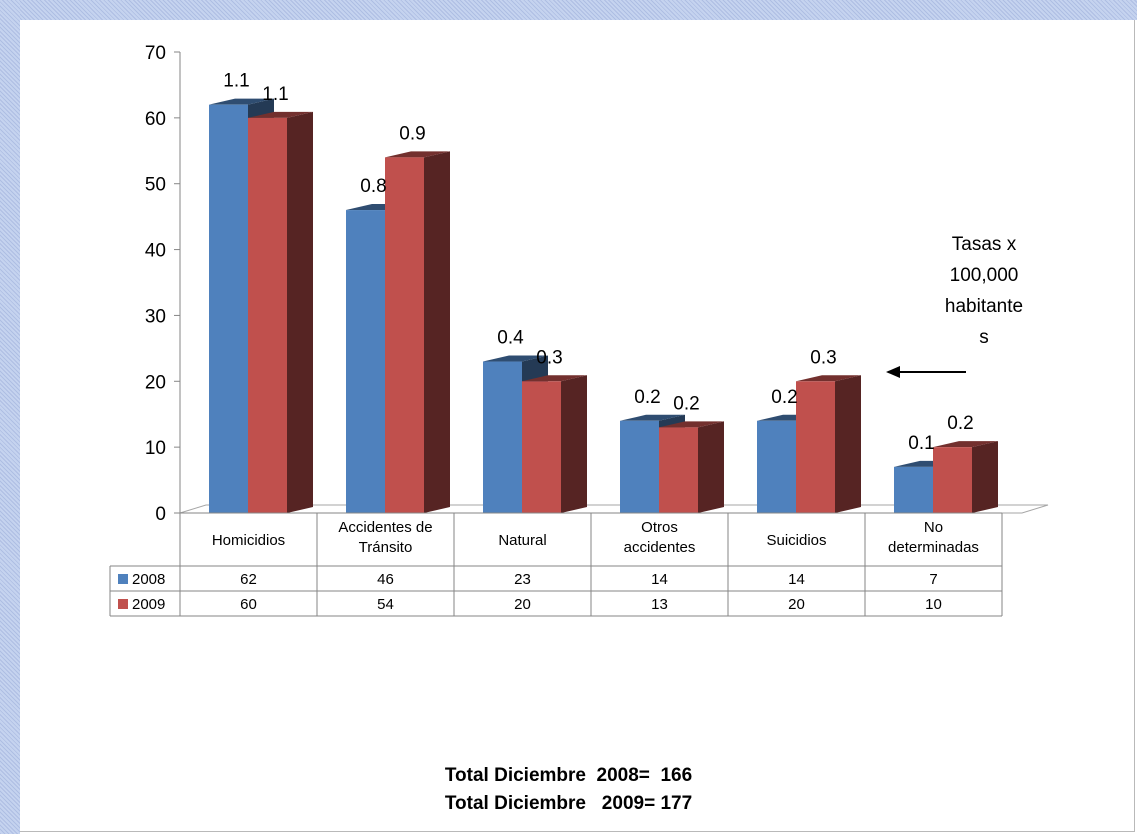 This screenshot has width=1137, height=834. What do you see at coordinates (155, 448) in the screenshot?
I see `y-tick-label: 10` at bounding box center [155, 448].